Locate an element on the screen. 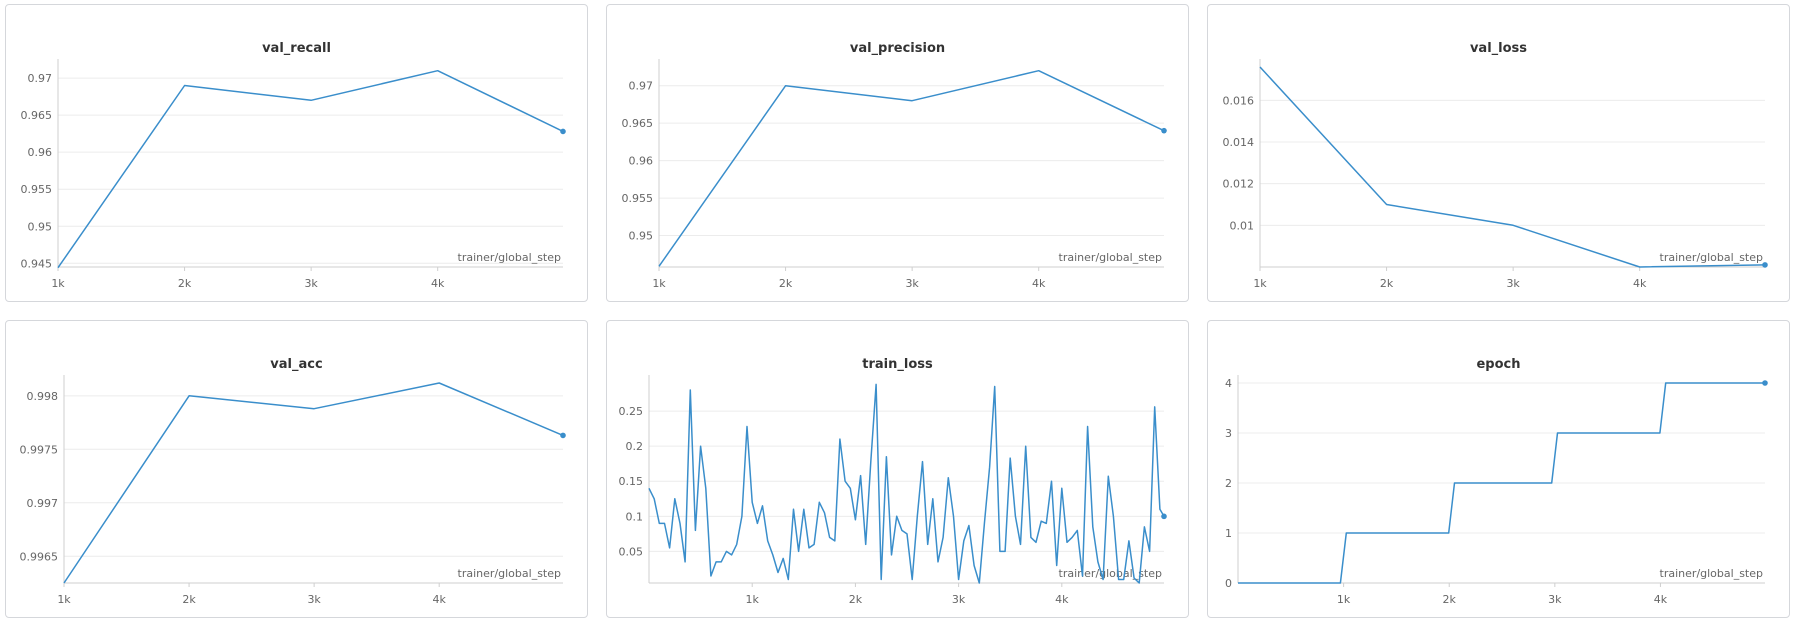 Image resolution: width=1797 pixels, height=623 pixels. y-tick-label: 0.9965 is located at coordinates (39, 556).